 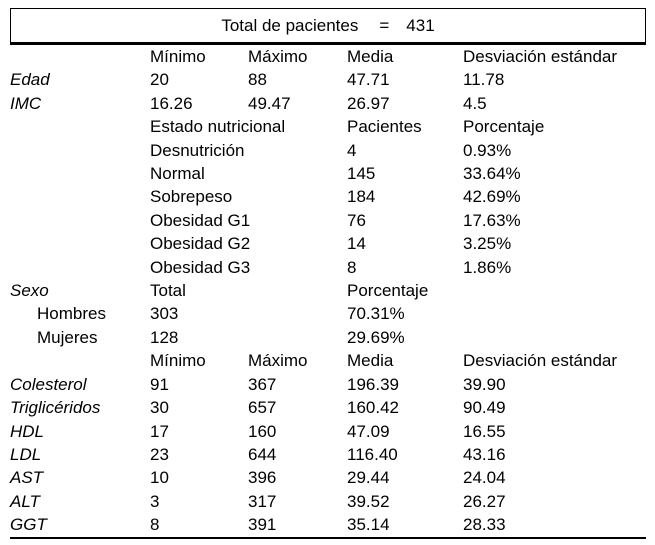 What do you see at coordinates (352, 267) in the screenshot?
I see `pacientes-value: 8` at bounding box center [352, 267].